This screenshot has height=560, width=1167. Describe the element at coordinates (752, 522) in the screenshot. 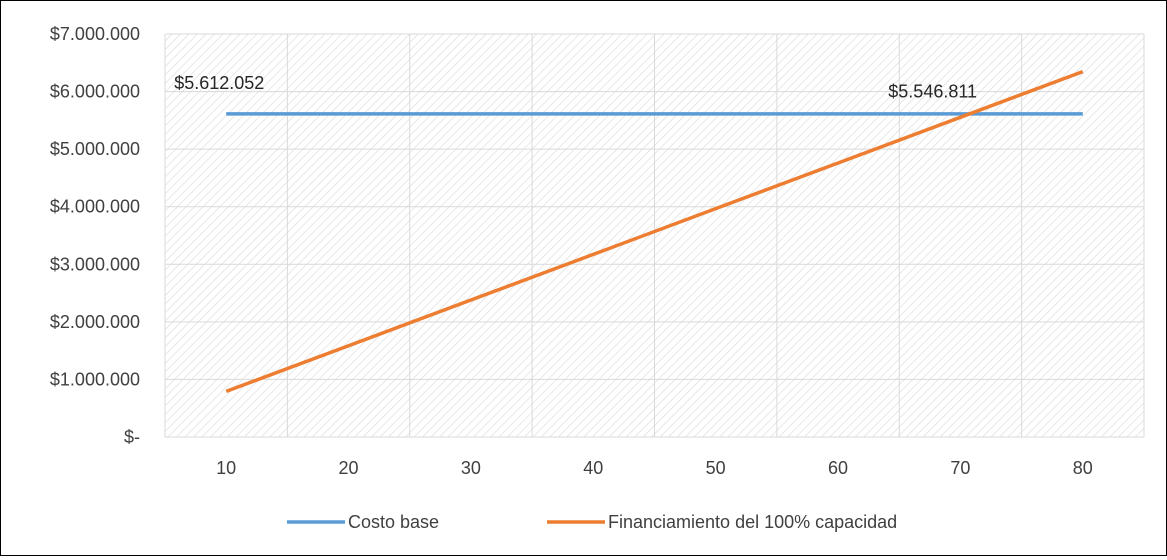

I see `legend-label: Financiamiento del 100% capacidad` at that location.